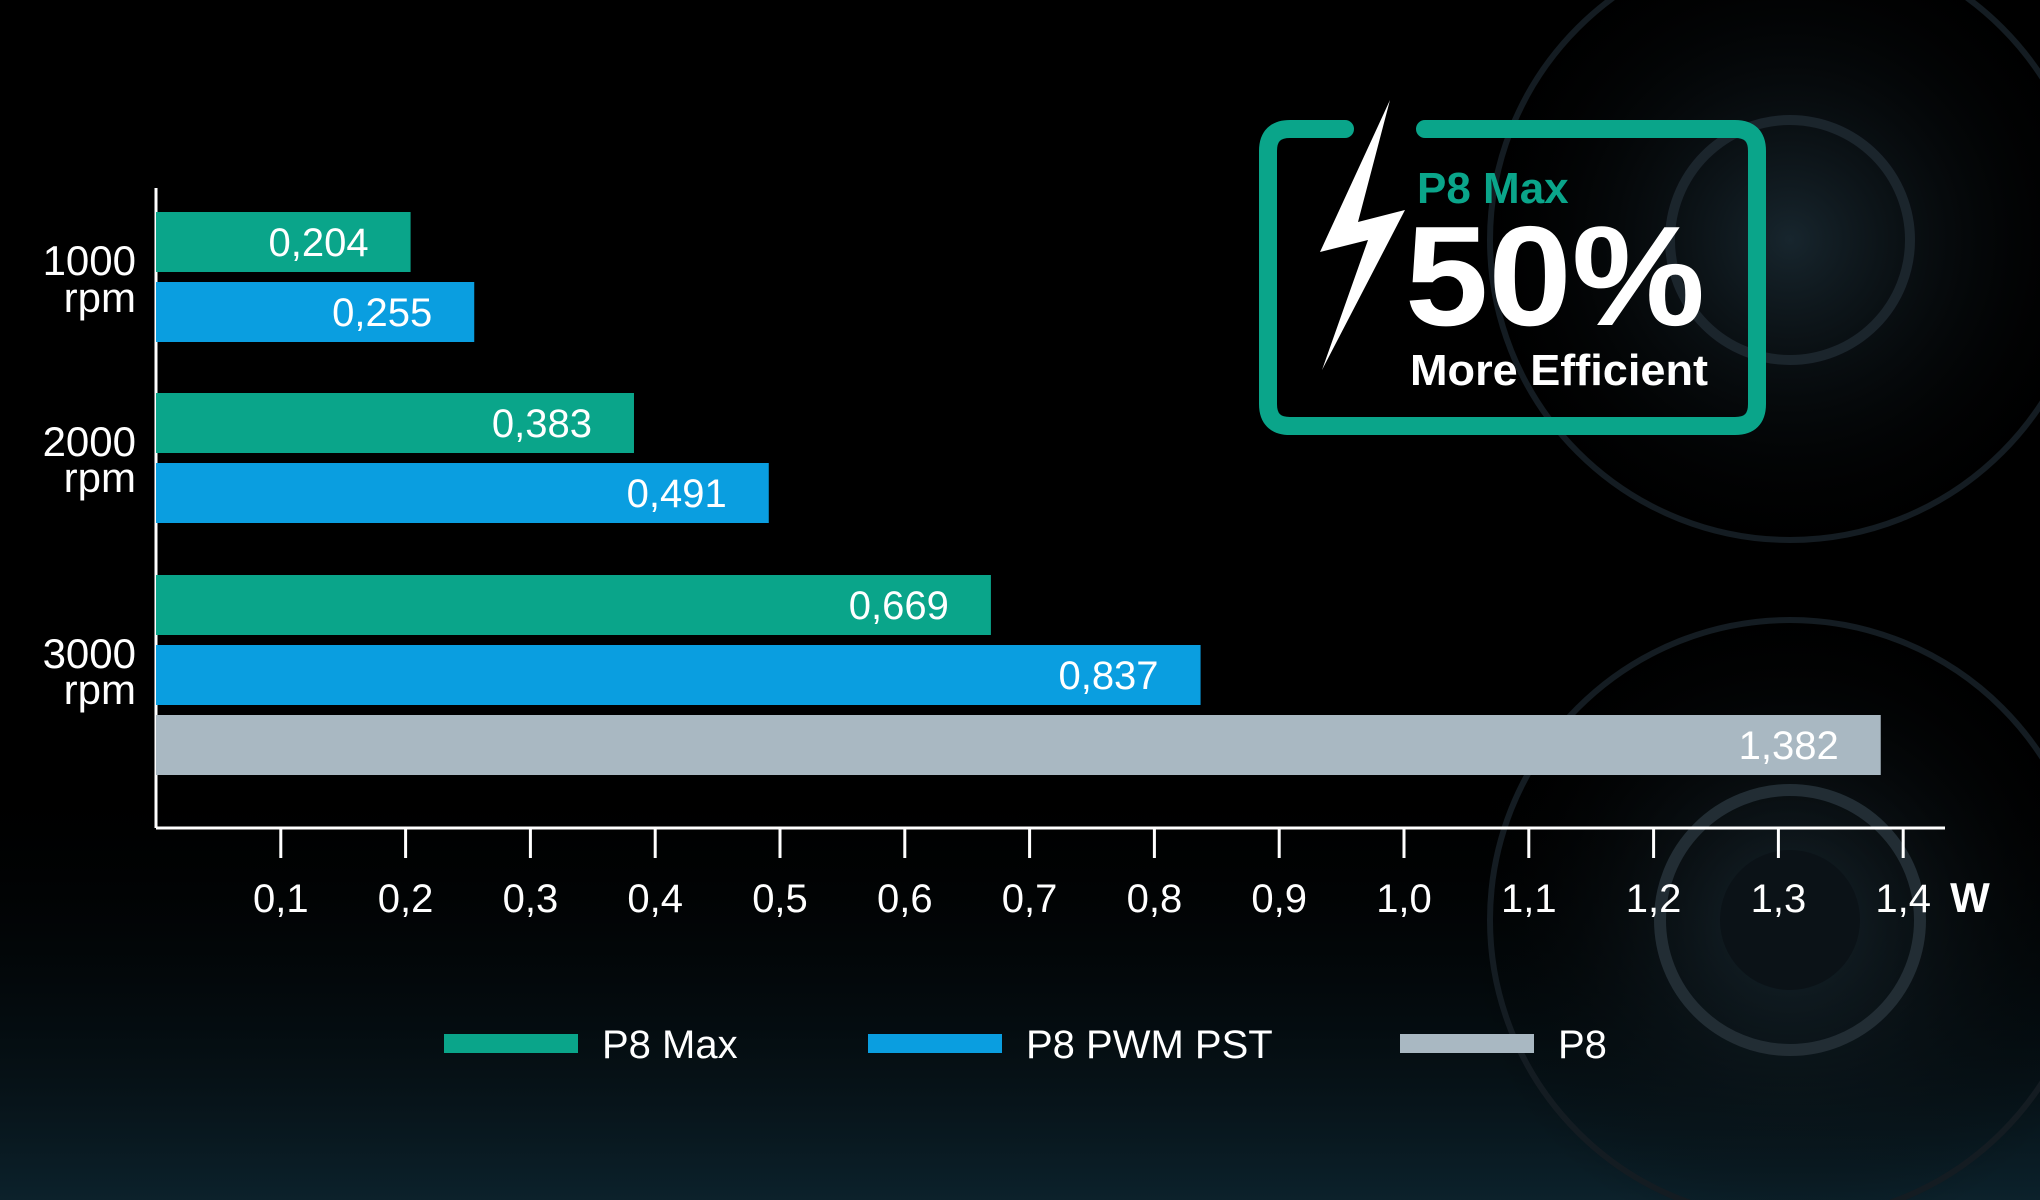  I want to click on x-tick-label: 0,3, so click(531, 899).